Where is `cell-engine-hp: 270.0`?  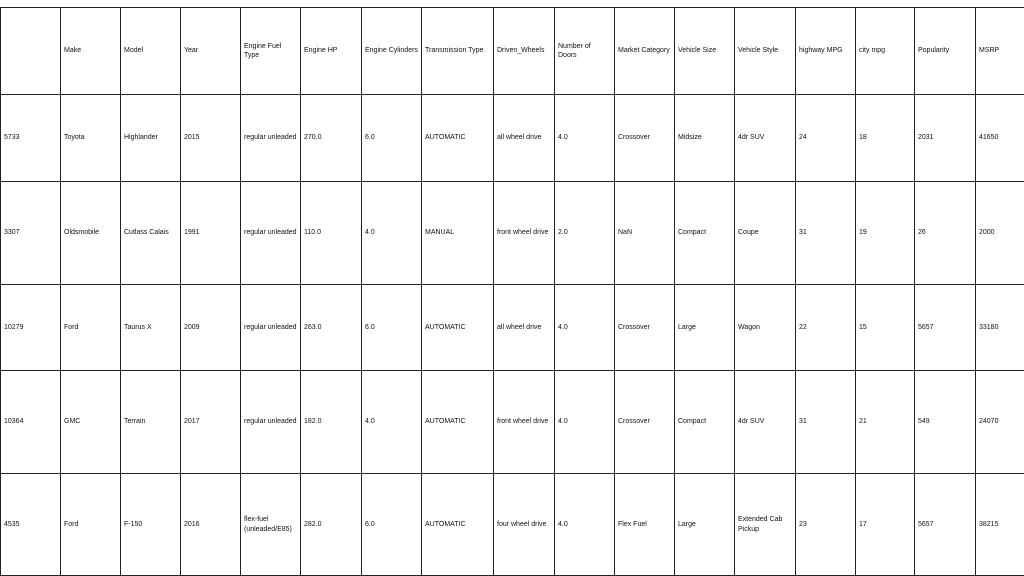
cell-engine-hp: 270.0 is located at coordinates (331, 138).